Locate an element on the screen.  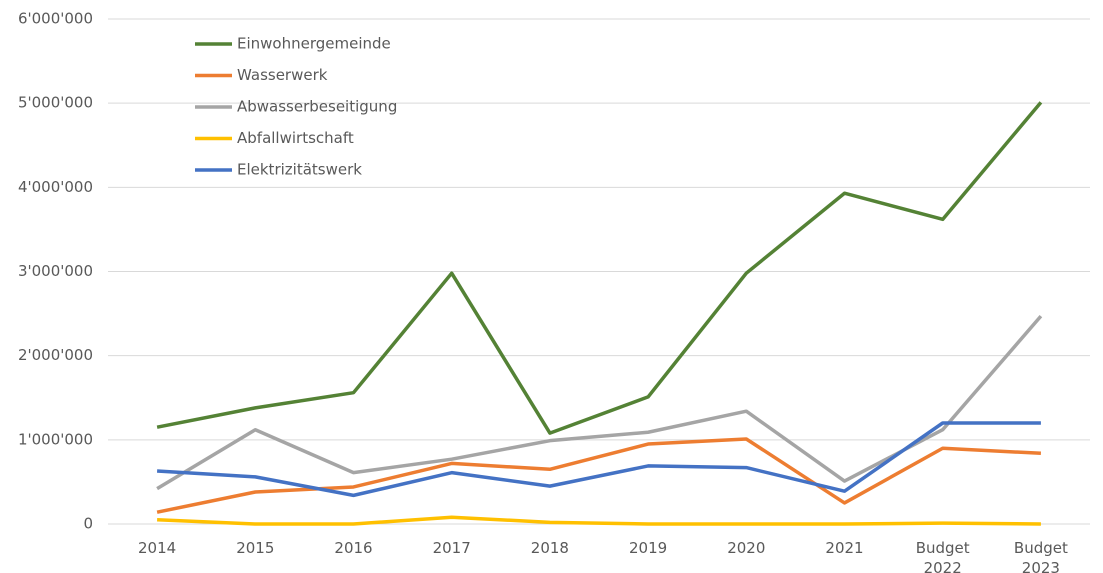
y-tick-label: 1'000'000 is located at coordinates (55, 439).